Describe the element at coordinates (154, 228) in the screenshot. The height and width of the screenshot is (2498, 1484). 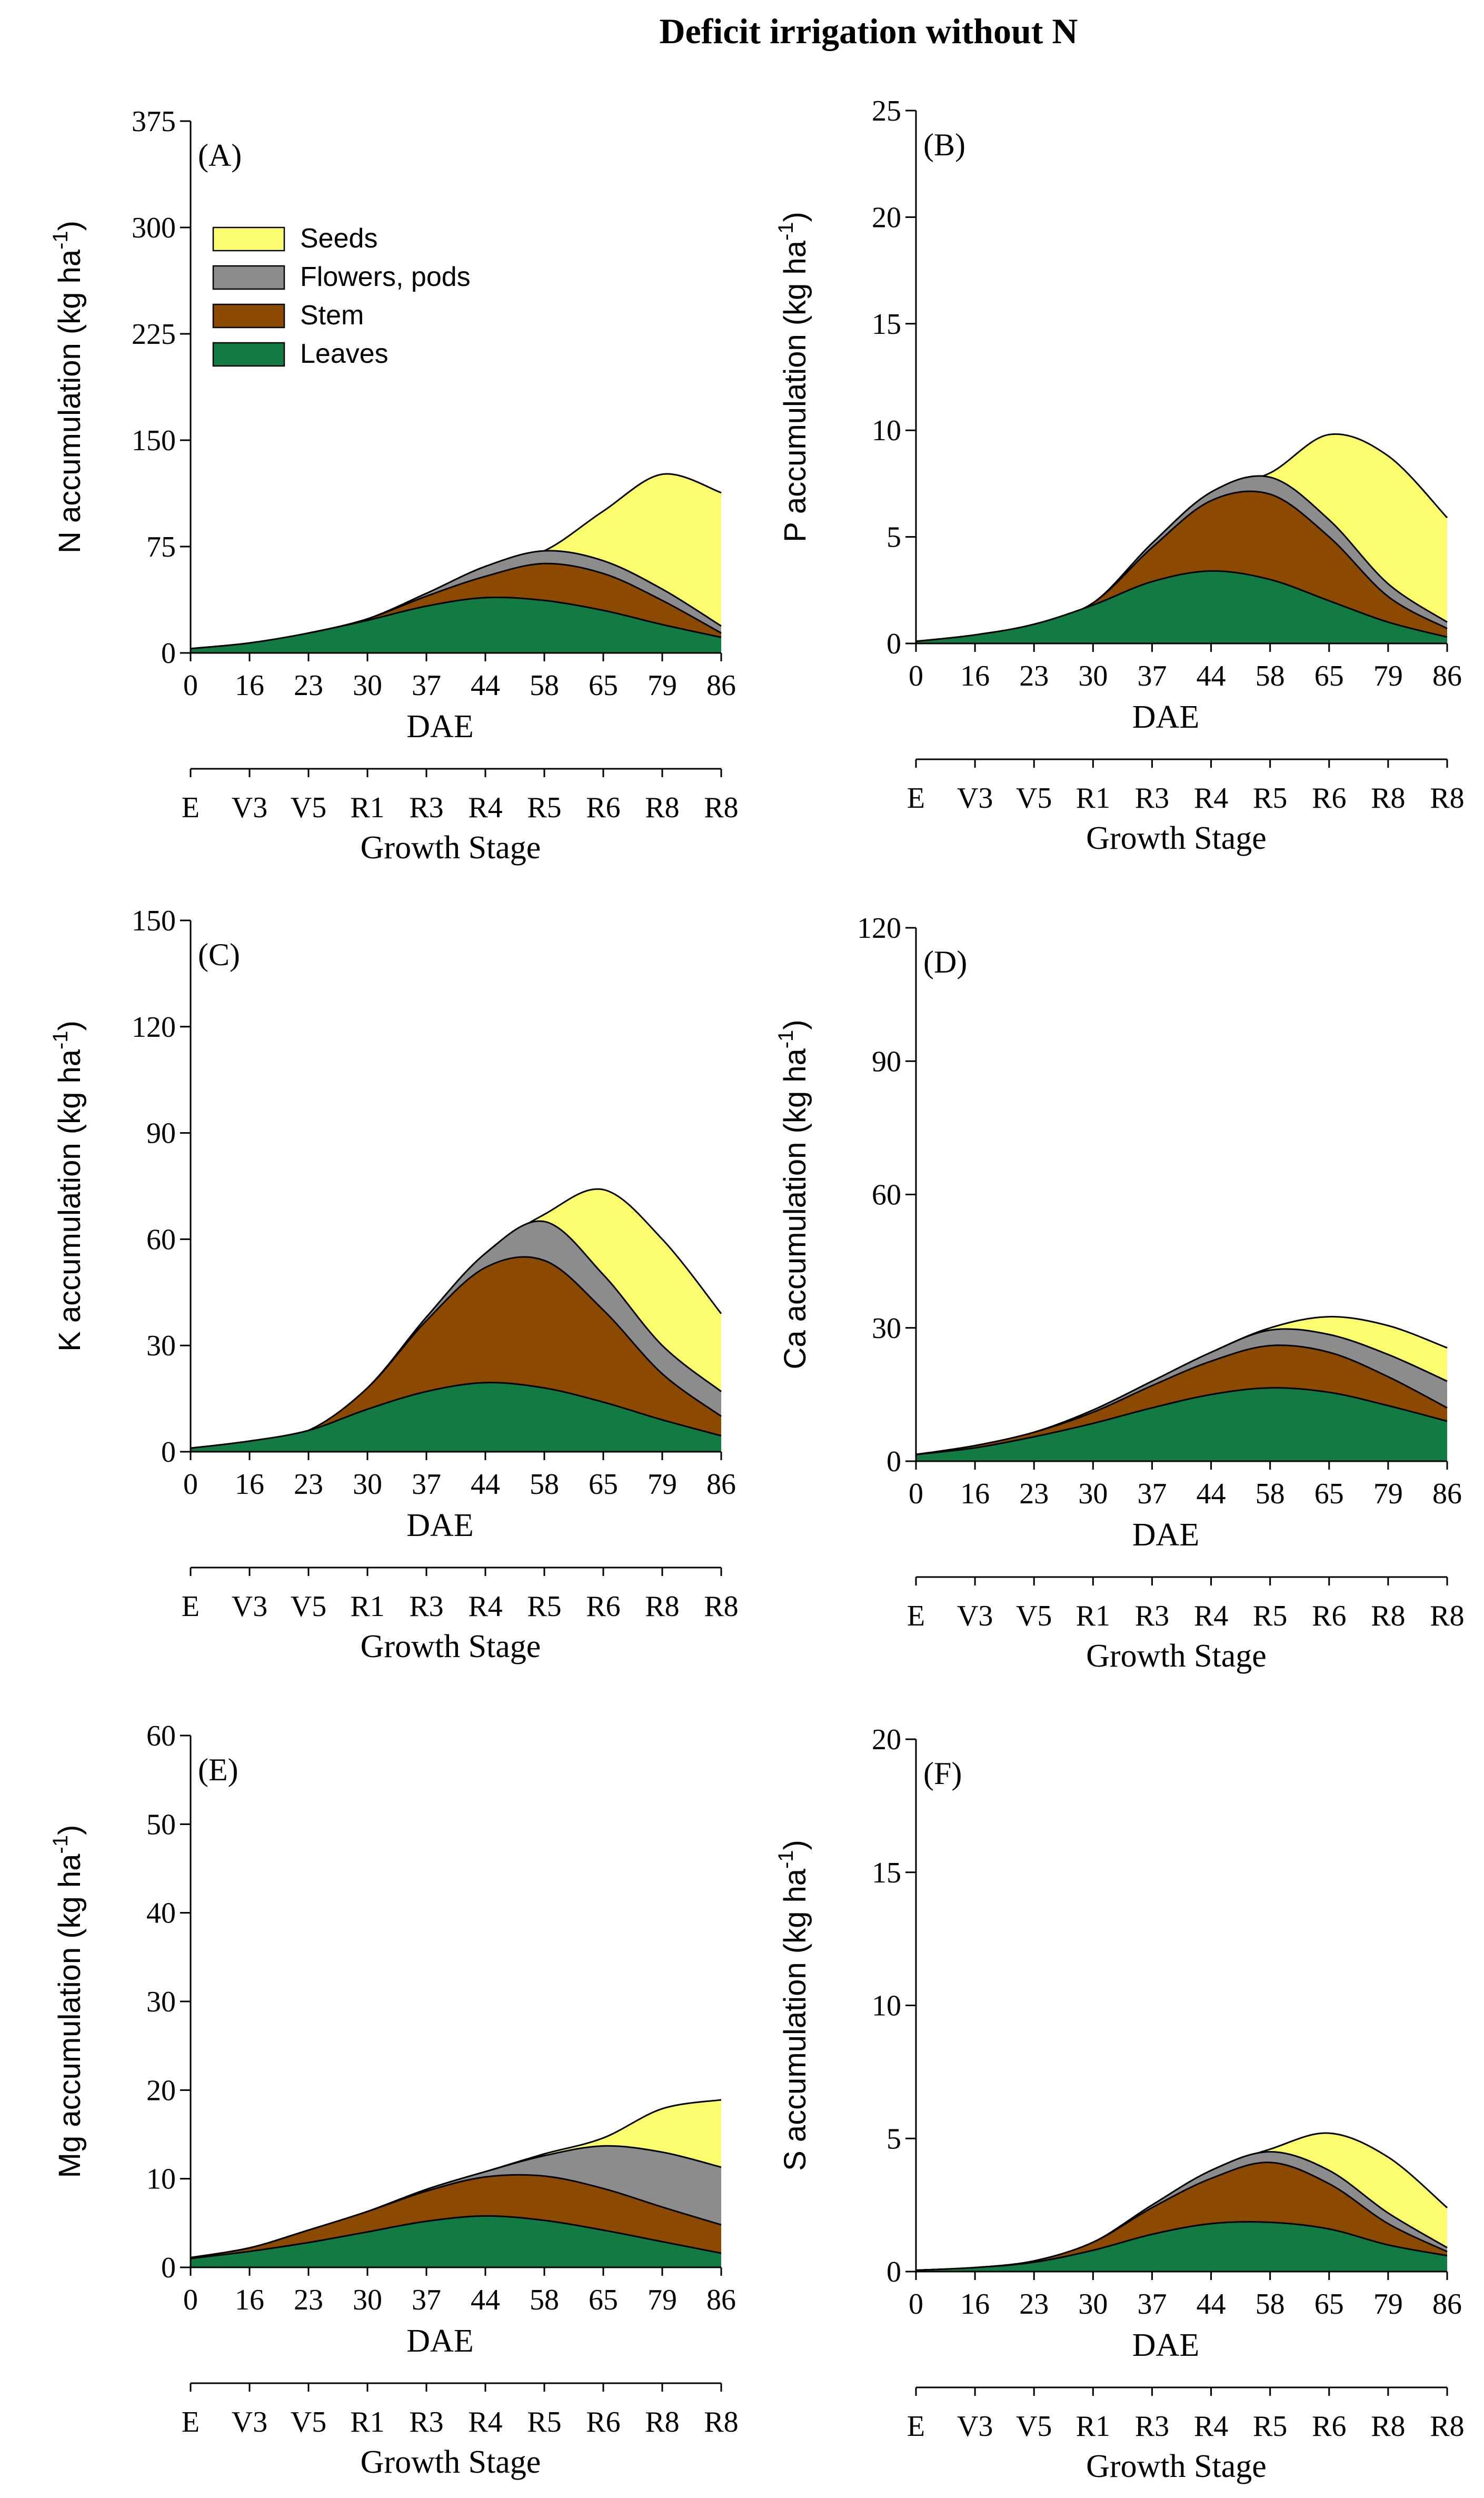
I see `y-tick-label: 300` at that location.